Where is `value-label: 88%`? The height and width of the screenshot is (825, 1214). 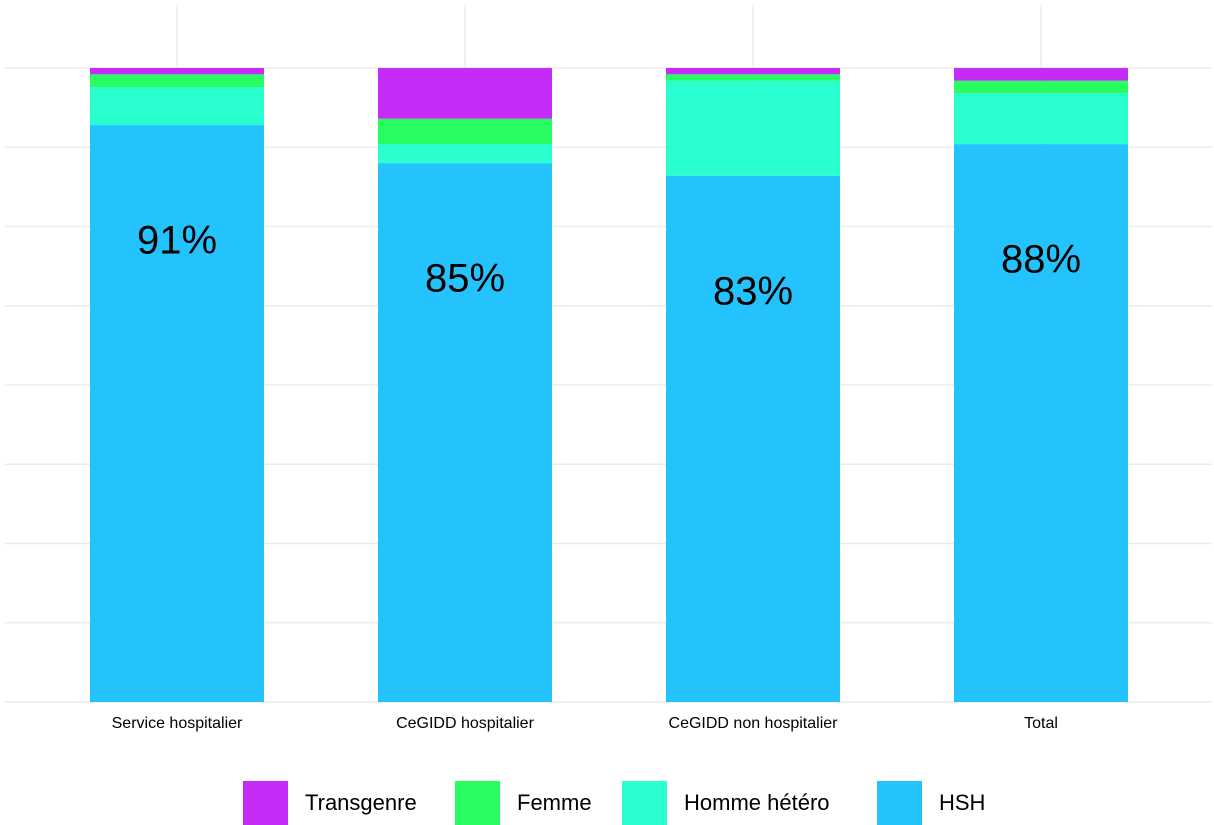 value-label: 88% is located at coordinates (1041, 260).